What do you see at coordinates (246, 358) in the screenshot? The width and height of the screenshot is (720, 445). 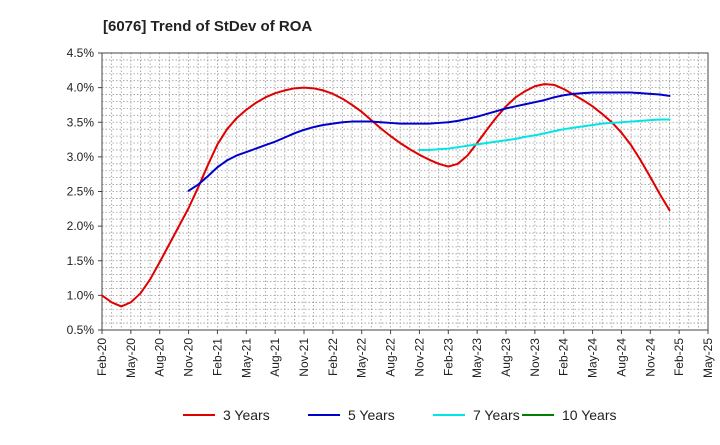 I see `x-tick-label: May-21` at bounding box center [246, 358].